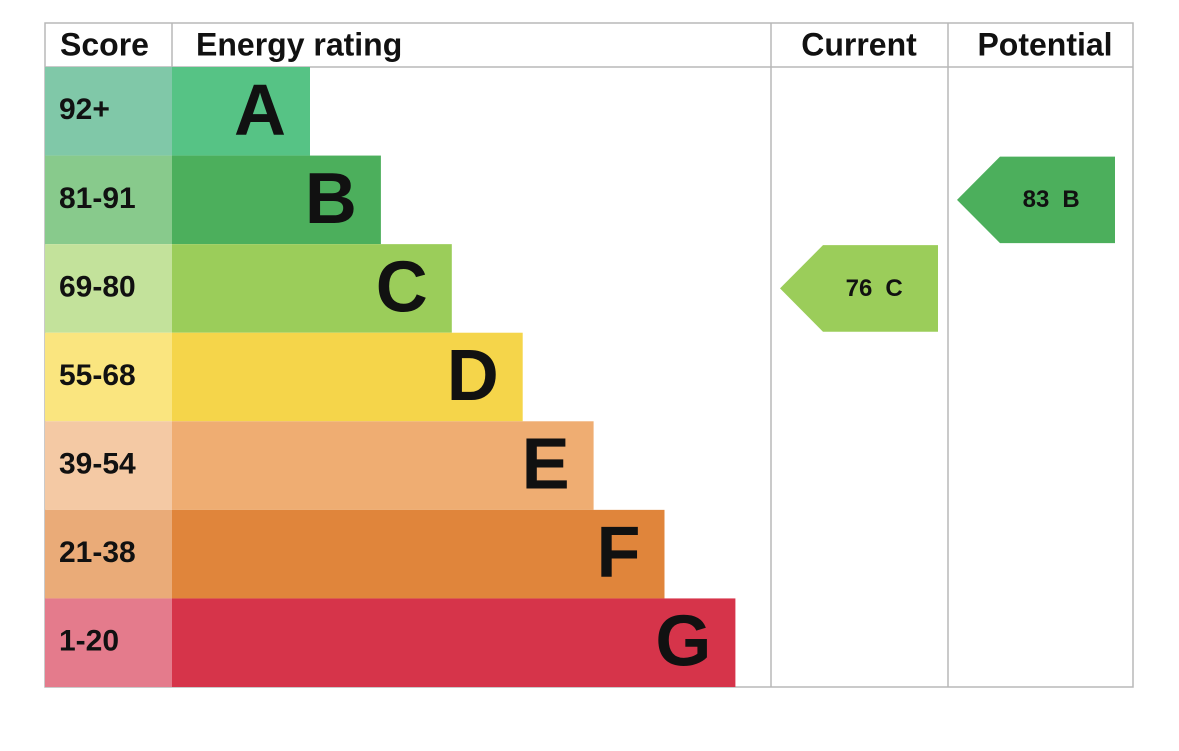 Image resolution: width=1179 pixels, height=751 pixels. What do you see at coordinates (84, 109) in the screenshot?
I see `score-label: 92+` at bounding box center [84, 109].